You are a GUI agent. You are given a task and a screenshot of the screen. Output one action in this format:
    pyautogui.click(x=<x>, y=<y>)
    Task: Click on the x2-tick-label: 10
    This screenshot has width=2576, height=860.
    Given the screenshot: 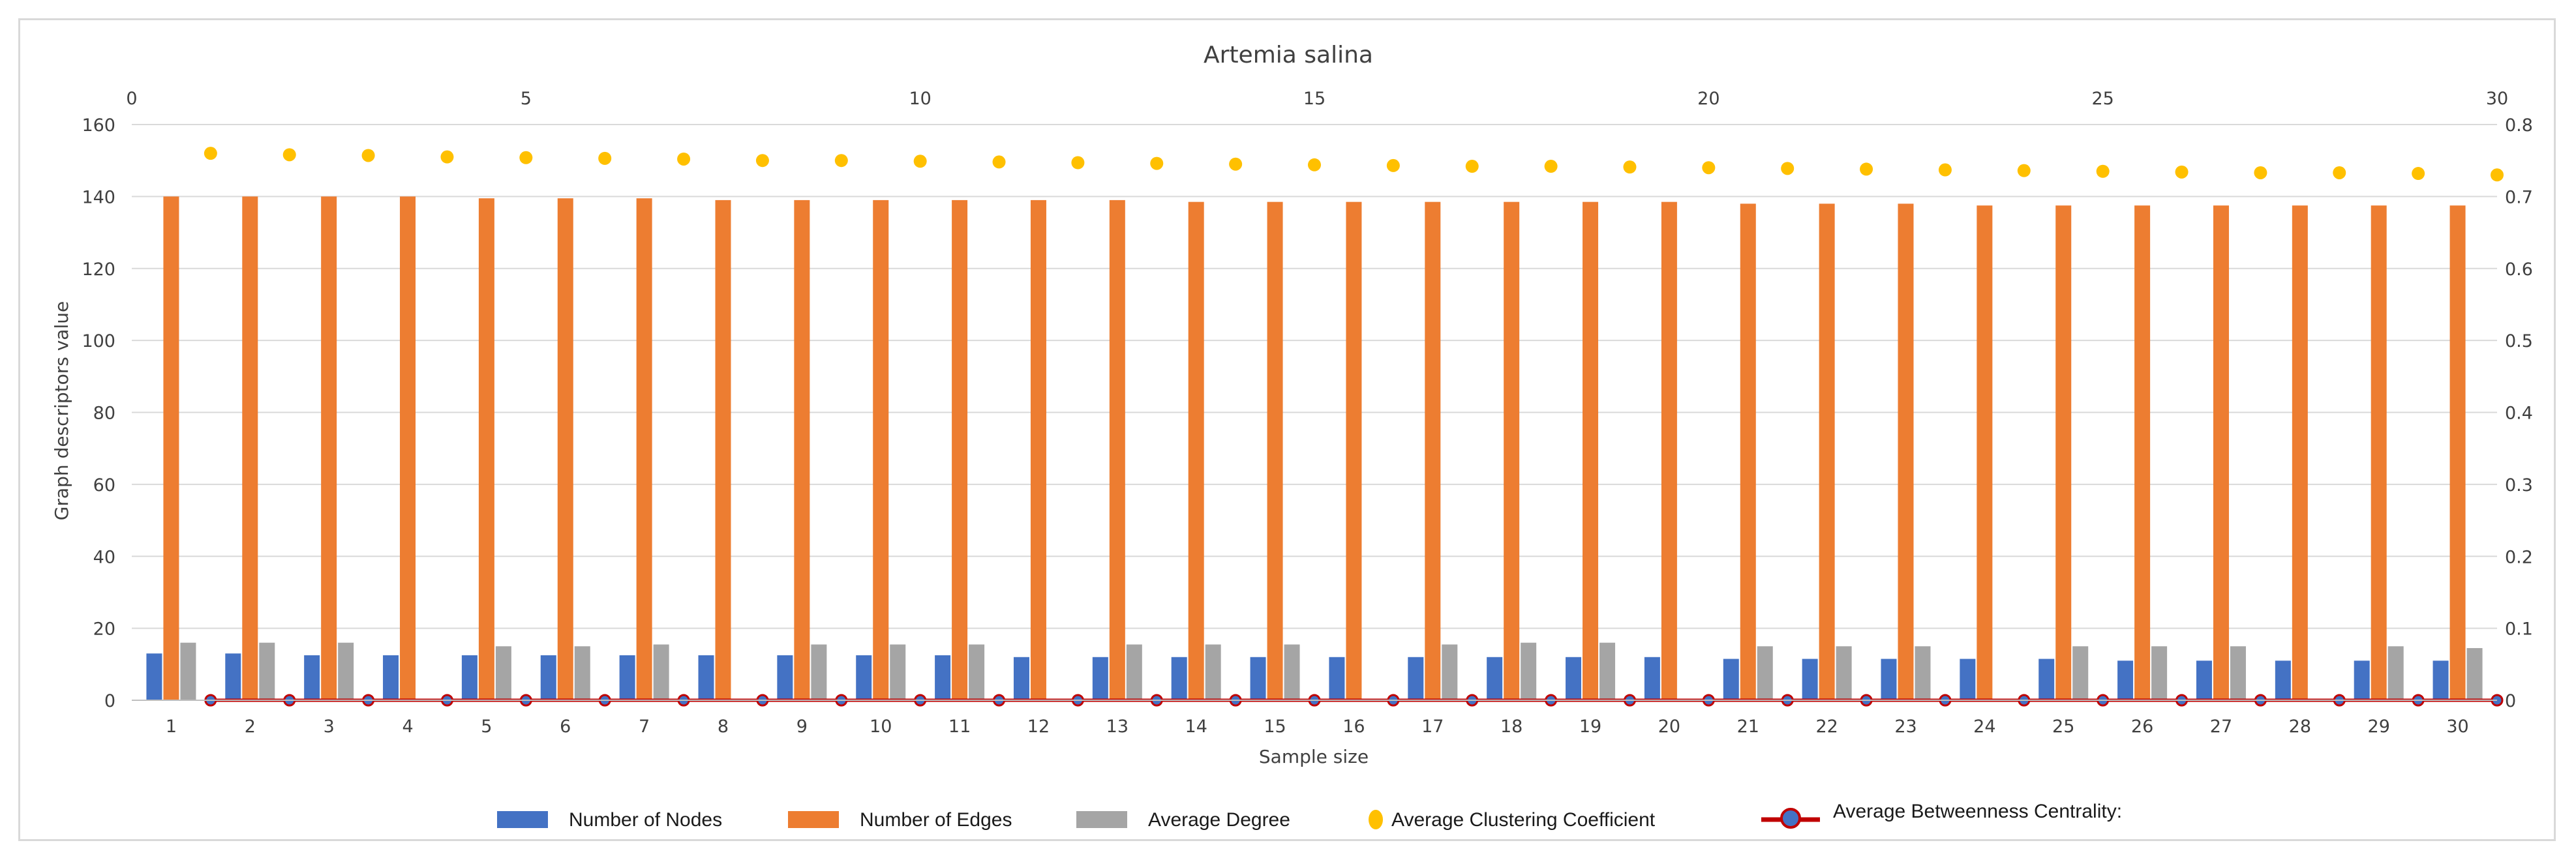 What is the action you would take?
    pyautogui.click(x=920, y=99)
    